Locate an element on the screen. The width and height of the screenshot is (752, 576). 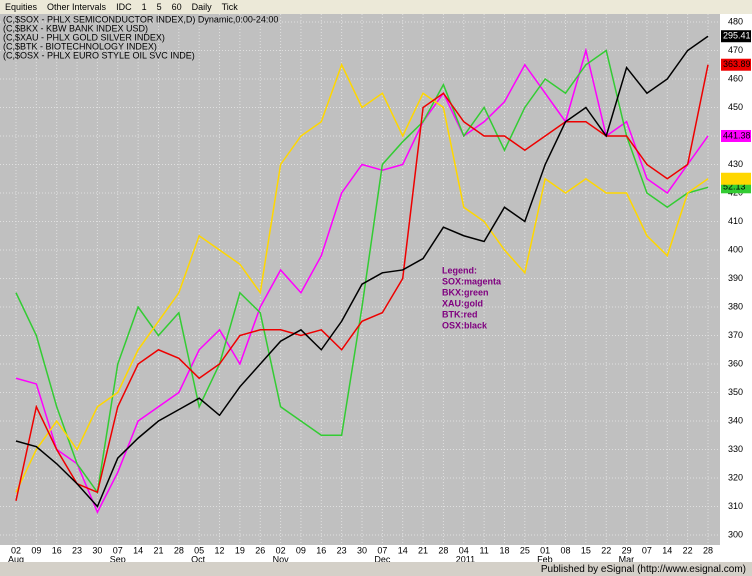
legend-note: SOX:magenta is located at coordinates (472, 281).